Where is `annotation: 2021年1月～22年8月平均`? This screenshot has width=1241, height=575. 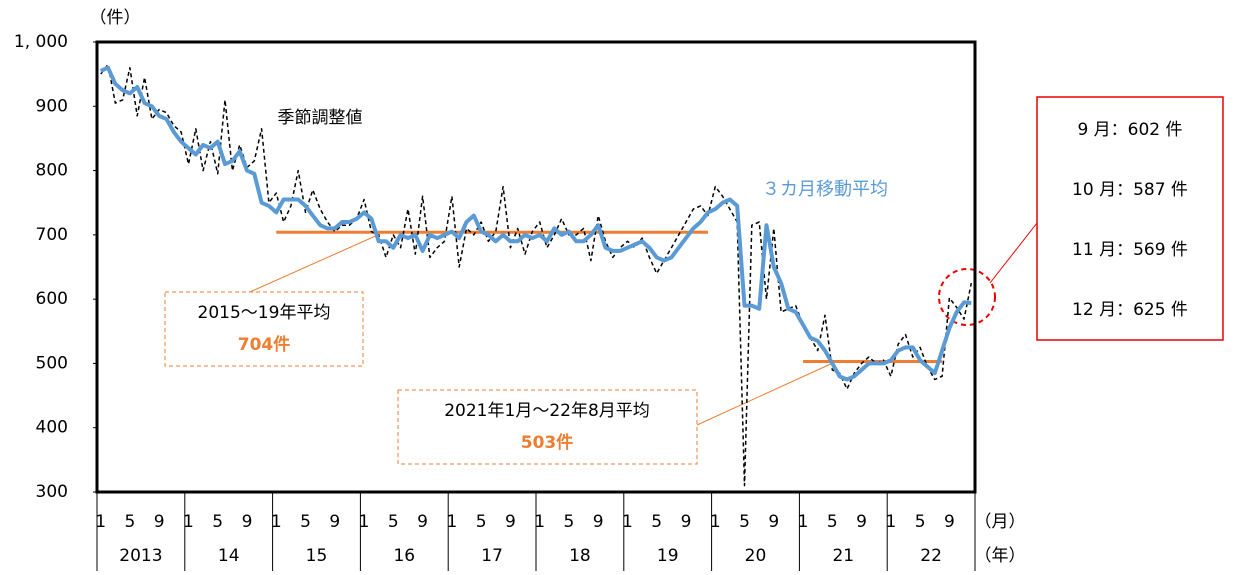 annotation: 2021年1月～22年8月平均 is located at coordinates (547, 411).